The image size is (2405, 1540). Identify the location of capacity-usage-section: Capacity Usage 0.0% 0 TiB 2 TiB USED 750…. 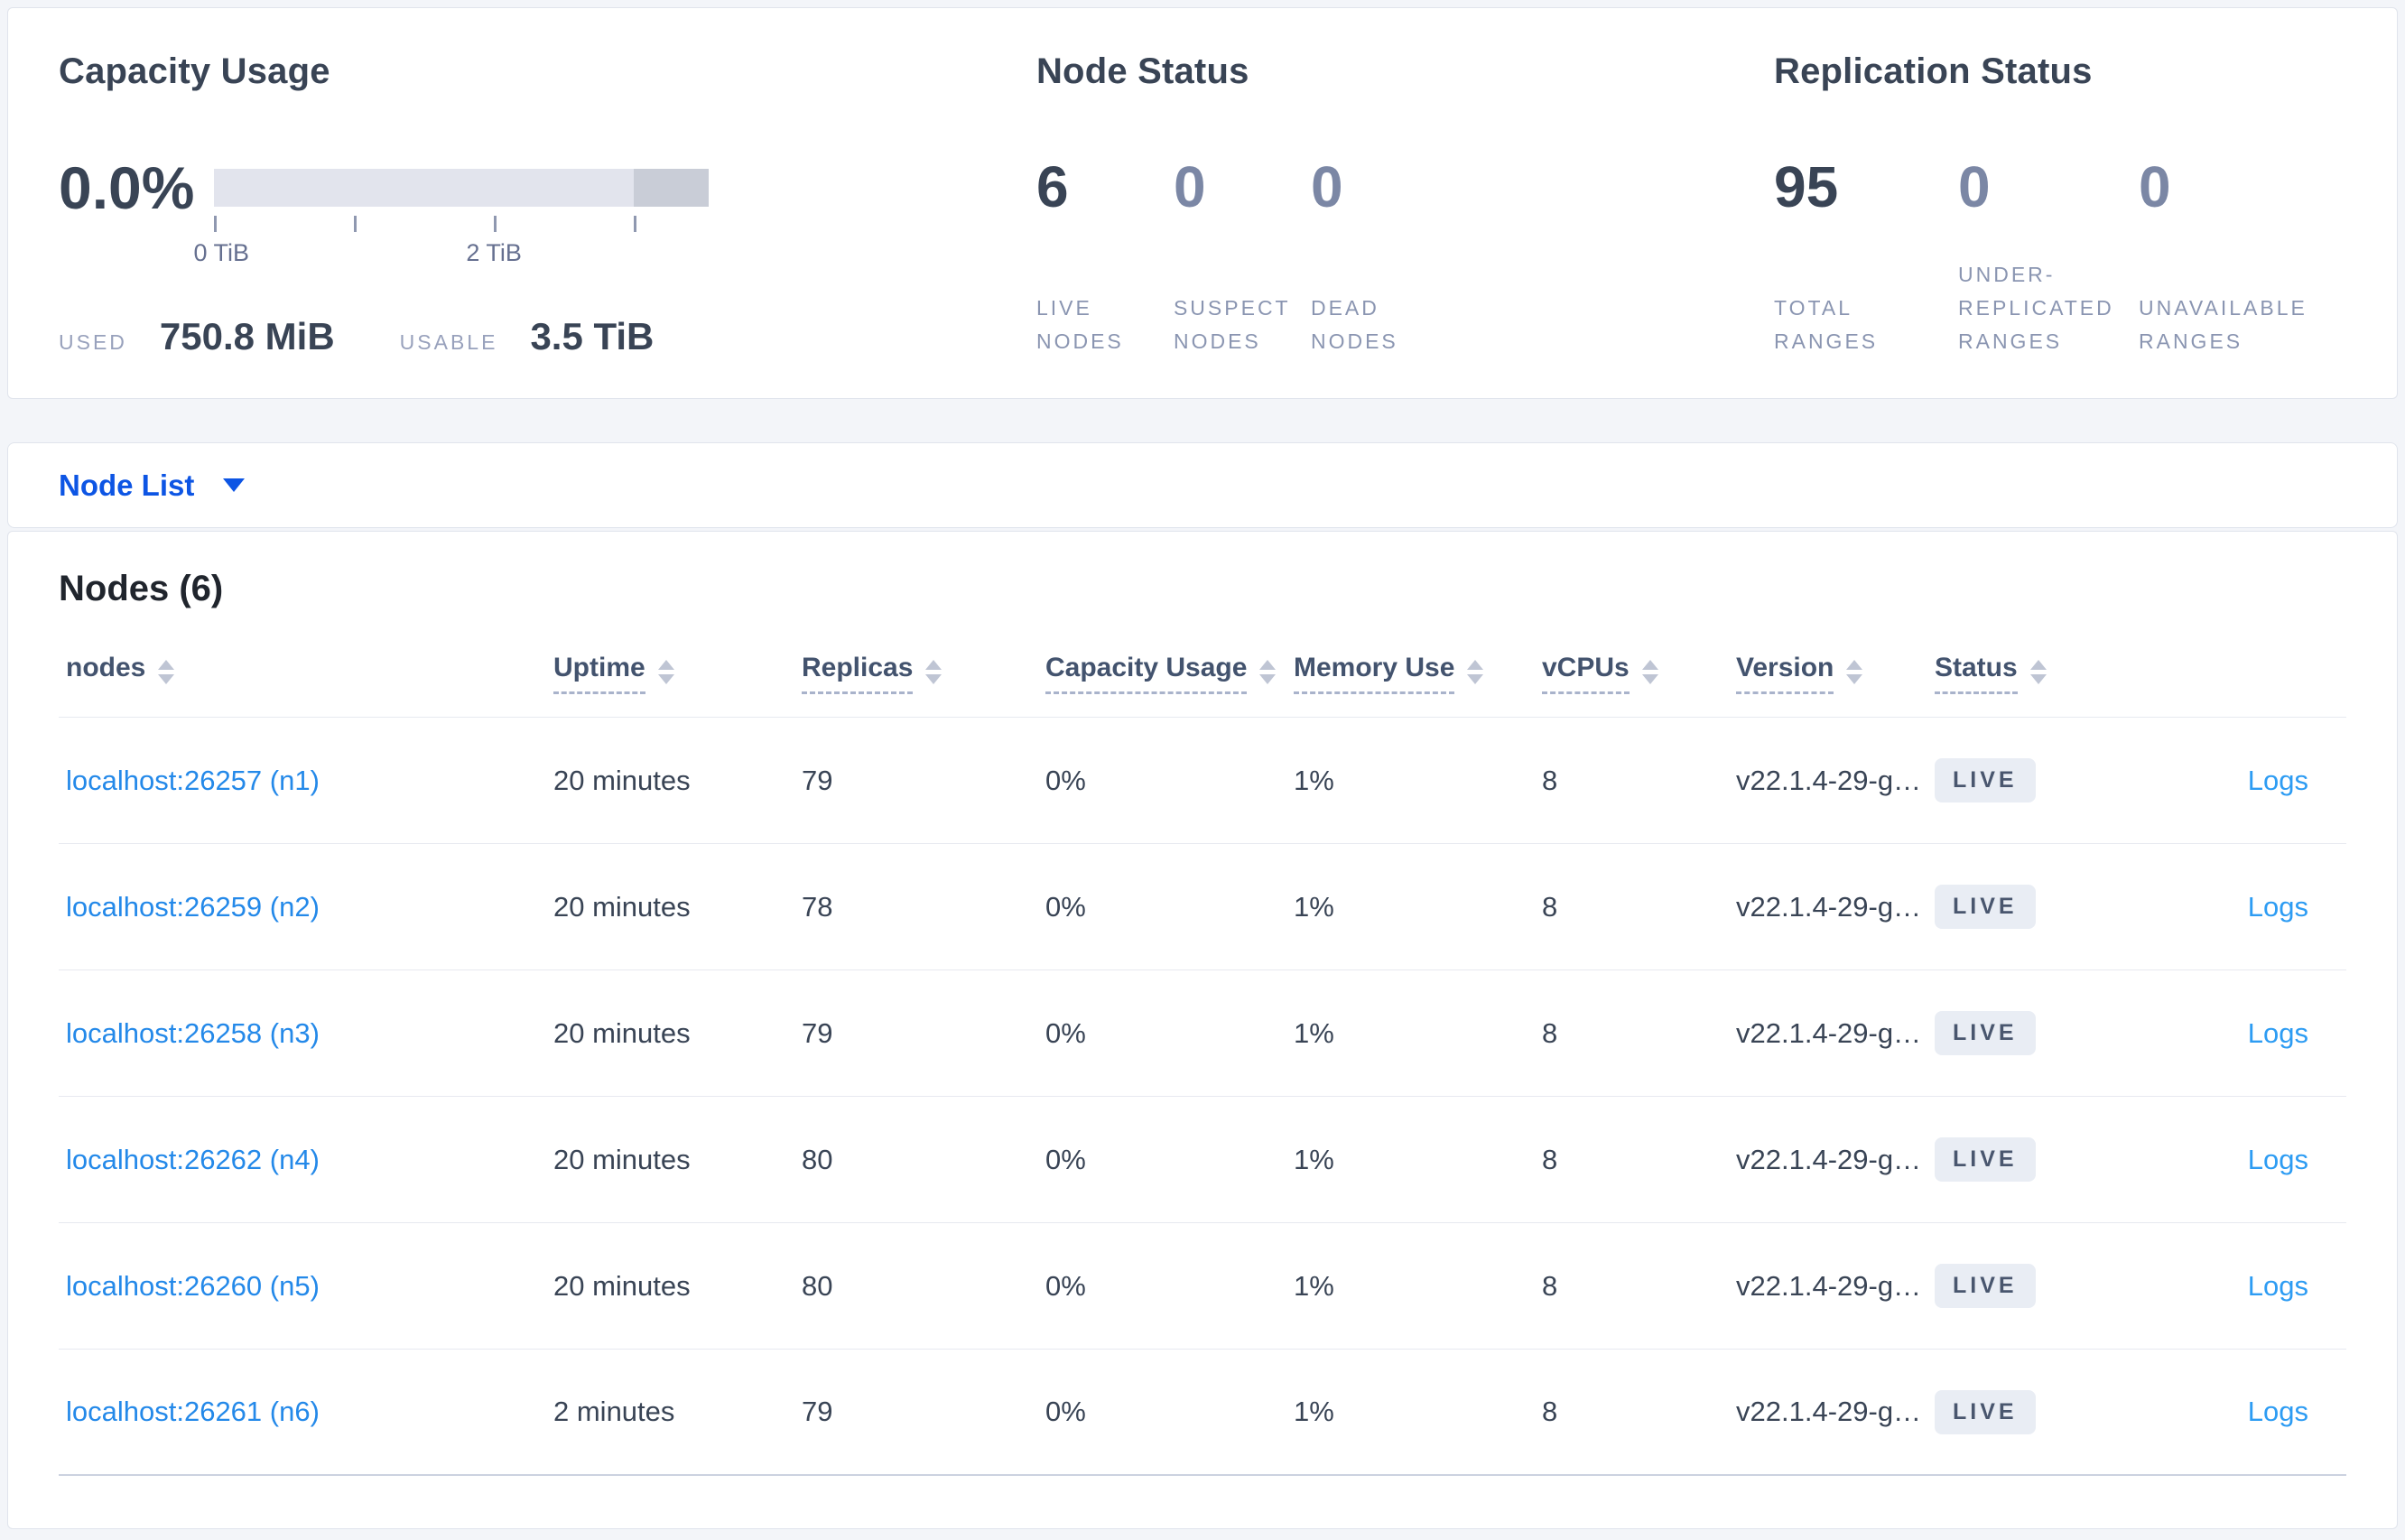
(547, 204).